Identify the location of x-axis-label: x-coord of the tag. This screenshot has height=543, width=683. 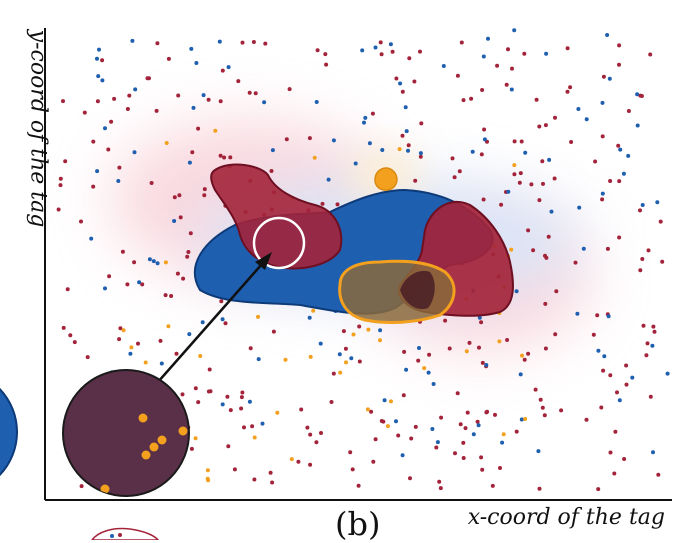
(566, 517).